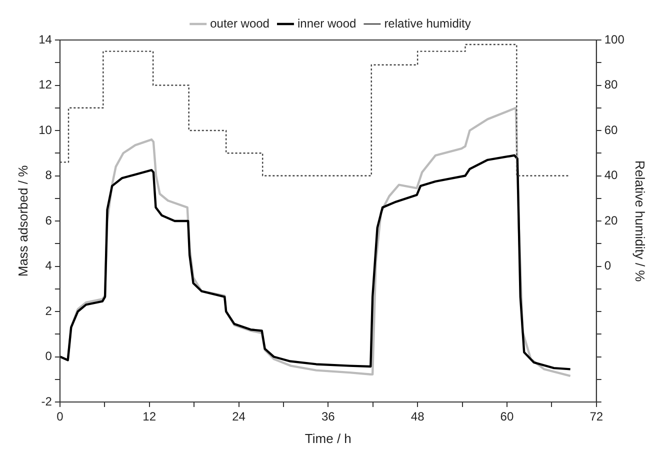 The image size is (665, 459). I want to click on y2-tick-label: 20, so click(611, 220).